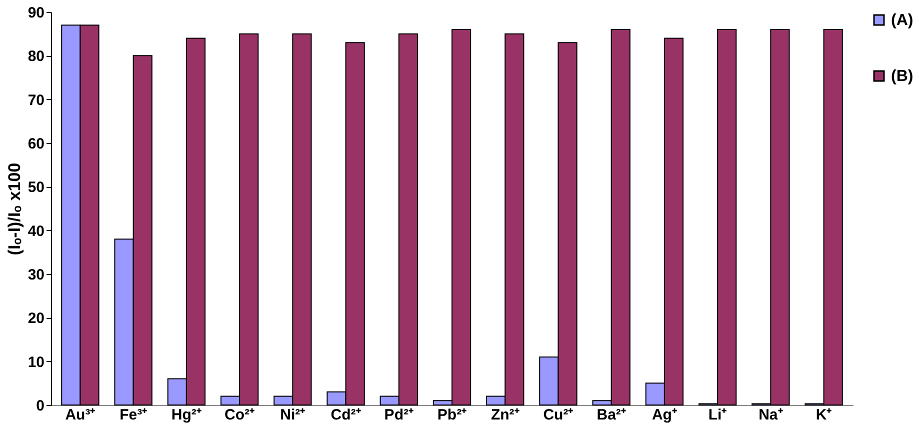 Image resolution: width=919 pixels, height=427 pixels. What do you see at coordinates (345, 415) in the screenshot?
I see `x-tick-label: Cd²⁺` at bounding box center [345, 415].